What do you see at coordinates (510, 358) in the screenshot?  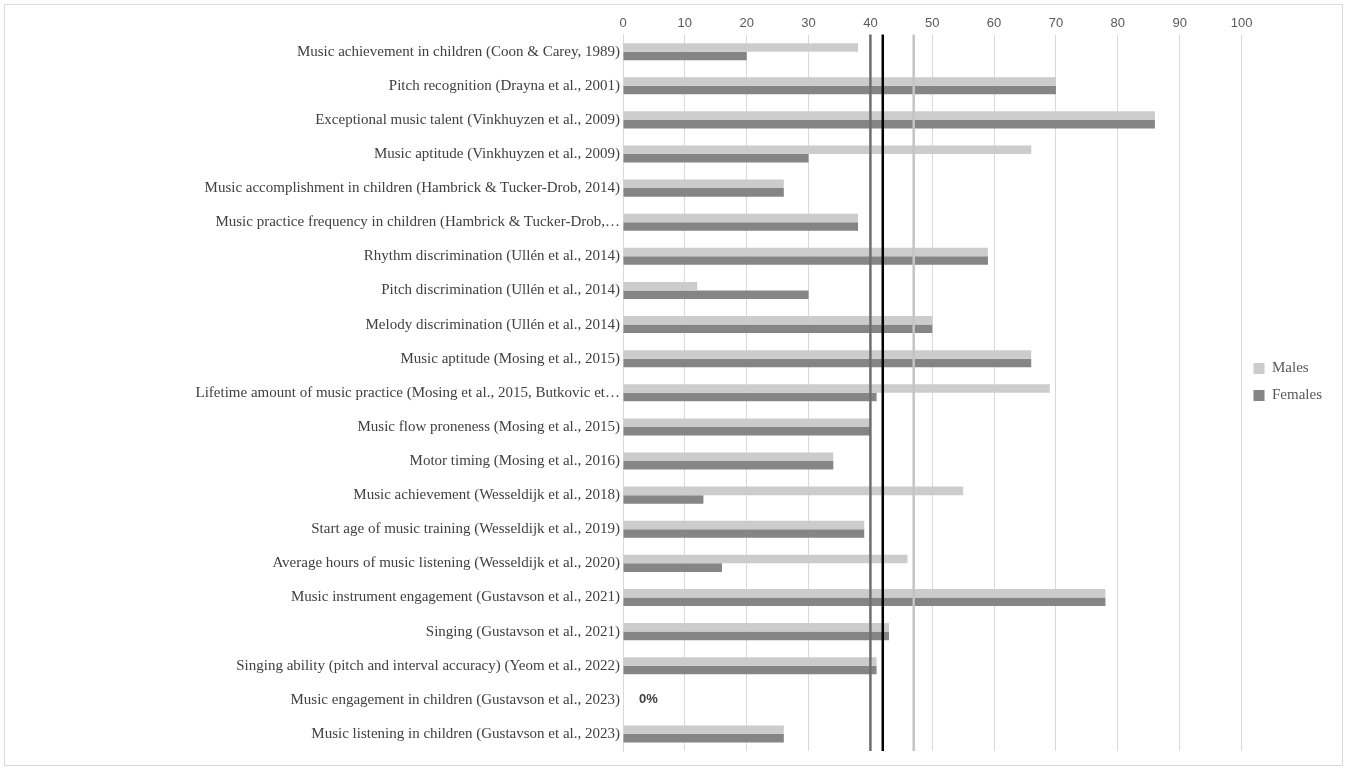 I see `y-tick-label: Music aptitude (Mosing et al., 2015)` at bounding box center [510, 358].